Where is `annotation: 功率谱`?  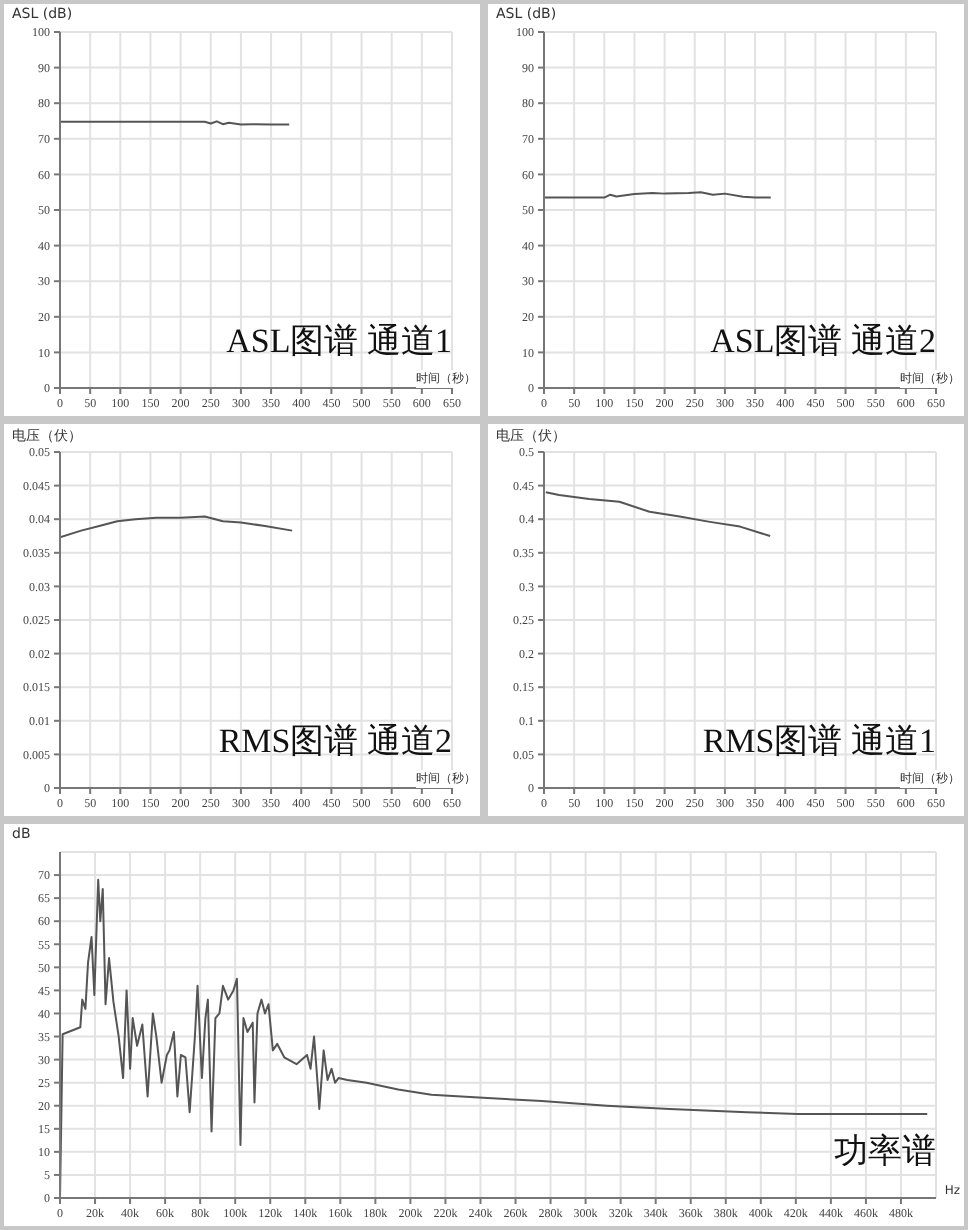
annotation: 功率谱 is located at coordinates (885, 1152).